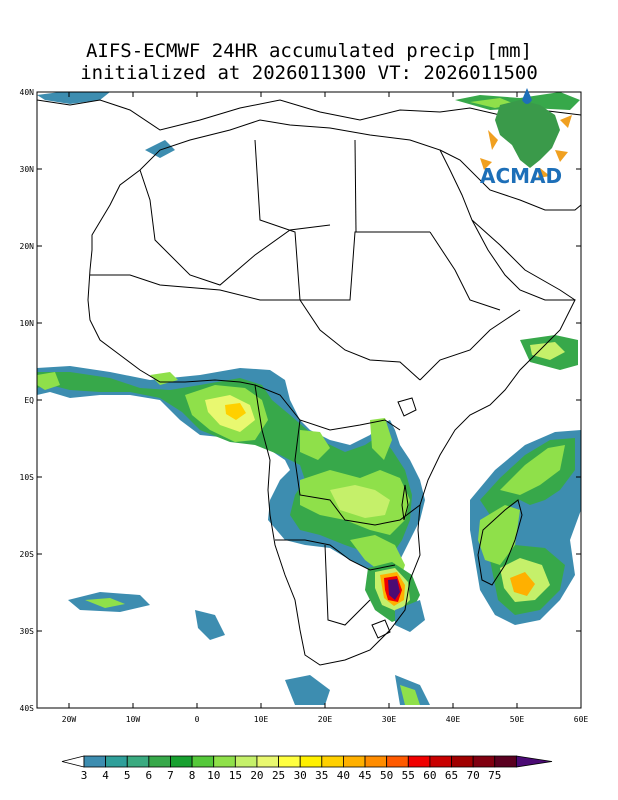  Describe the element at coordinates (256, 775) in the screenshot. I see `colorbar-level-label: 20` at that location.